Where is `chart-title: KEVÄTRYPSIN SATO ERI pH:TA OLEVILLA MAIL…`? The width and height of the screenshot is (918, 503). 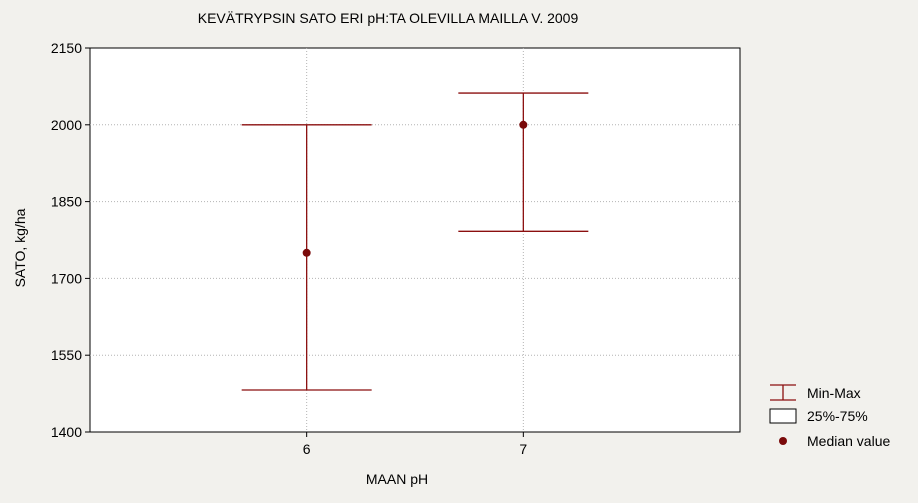 chart-title: KEVÄTRYPSIN SATO ERI pH:TA OLEVILLA MAIL… is located at coordinates (388, 18).